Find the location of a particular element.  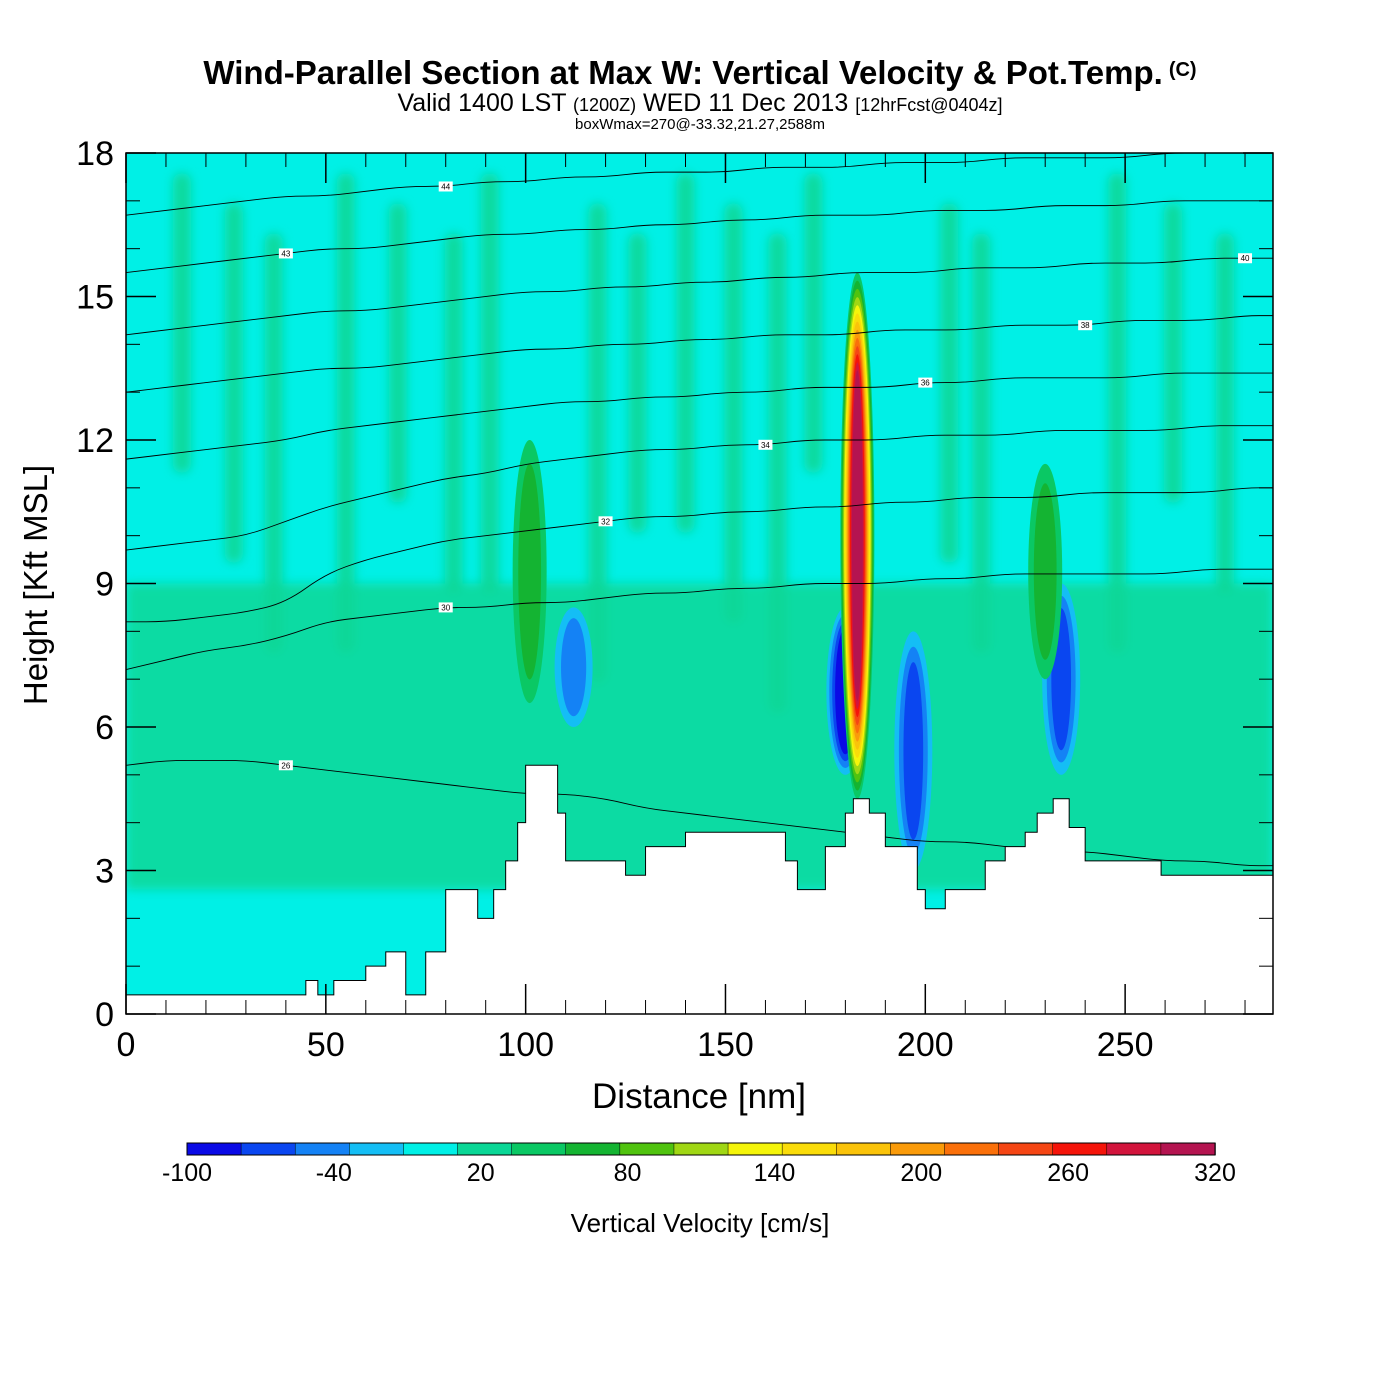

colorbar-tick-label: -100 is located at coordinates (187, 1173).